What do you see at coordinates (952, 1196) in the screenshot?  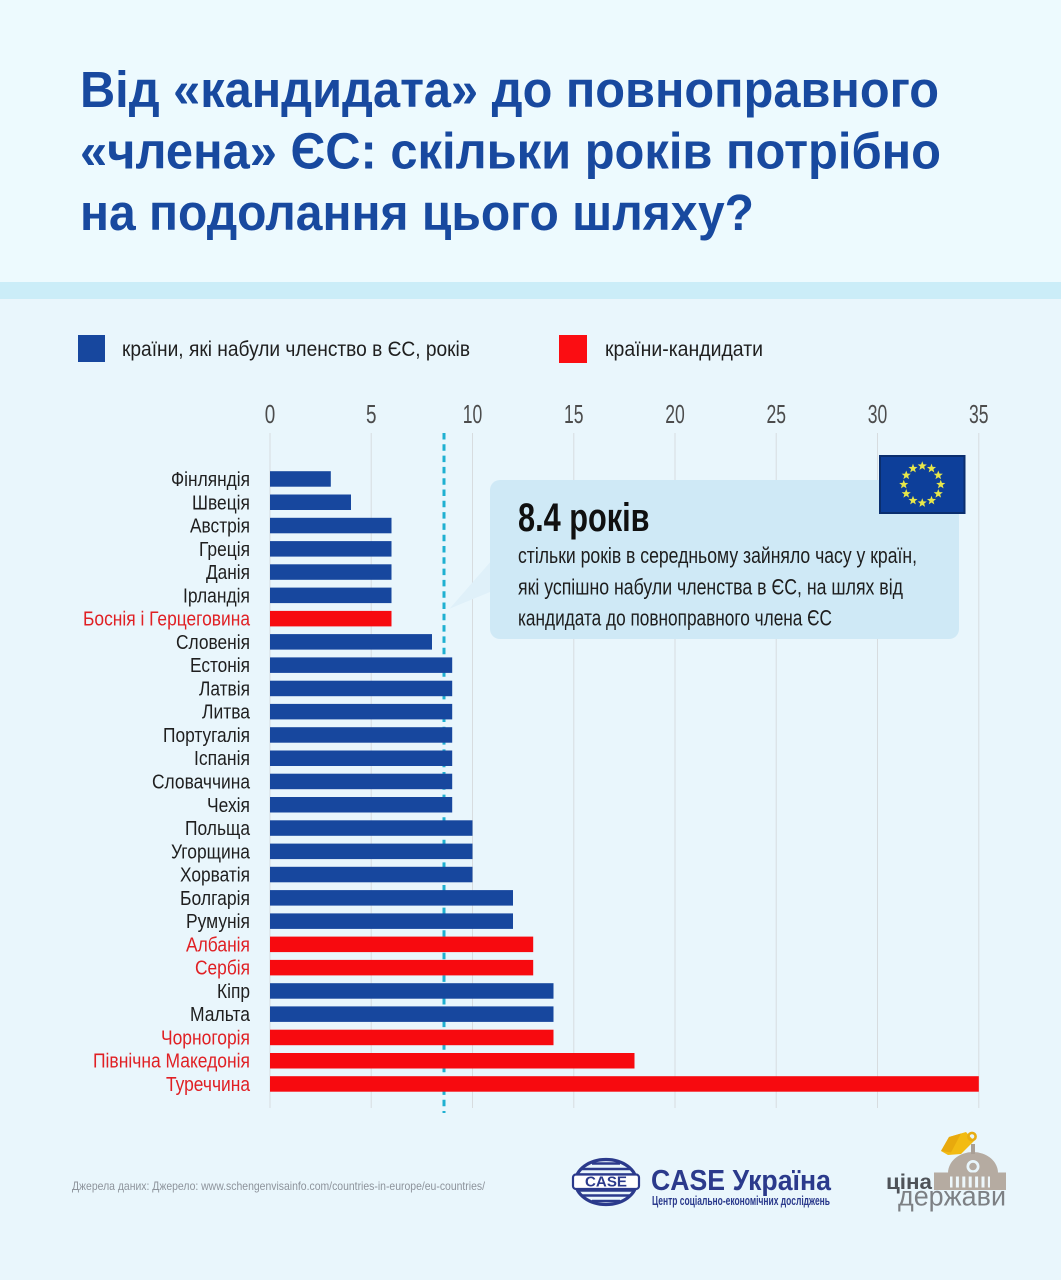 I see `svg-text: держави` at bounding box center [952, 1196].